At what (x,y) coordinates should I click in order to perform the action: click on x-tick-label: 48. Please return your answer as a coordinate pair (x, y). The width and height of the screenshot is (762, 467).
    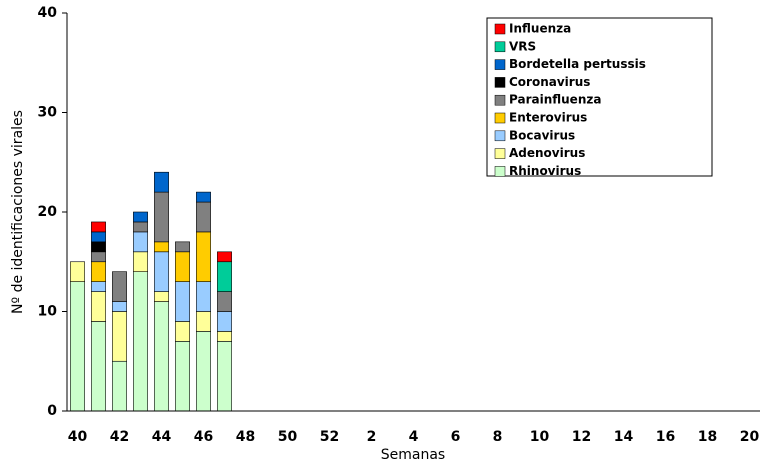
    Looking at the image, I should click on (245, 437).